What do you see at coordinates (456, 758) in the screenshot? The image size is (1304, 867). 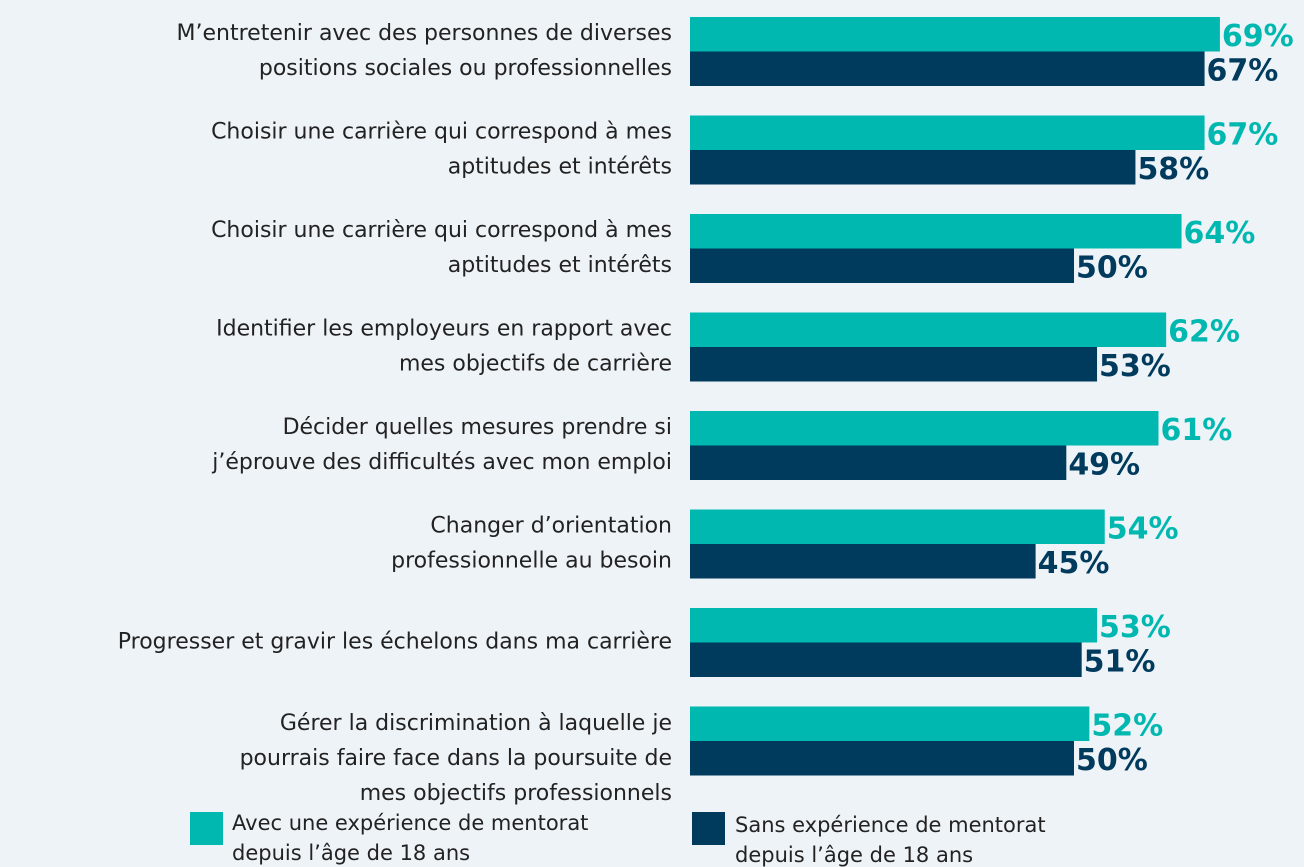 I see `category-label: pourrais faire face dans la poursuite de` at bounding box center [456, 758].